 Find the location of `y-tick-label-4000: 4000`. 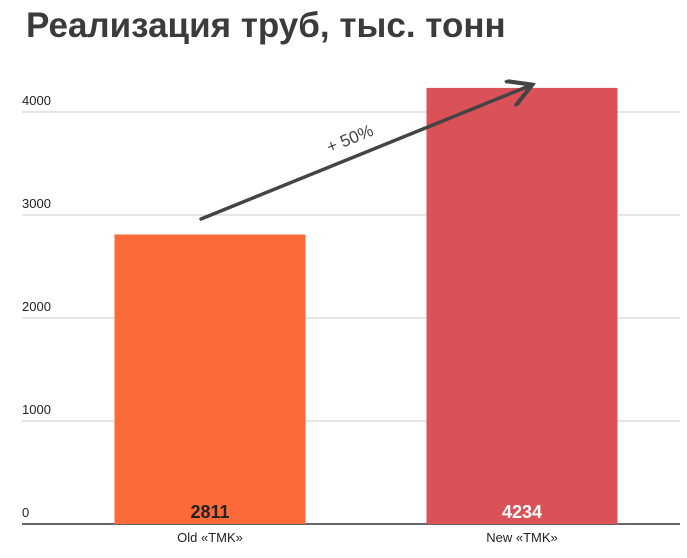

y-tick-label-4000: 4000 is located at coordinates (36, 100).